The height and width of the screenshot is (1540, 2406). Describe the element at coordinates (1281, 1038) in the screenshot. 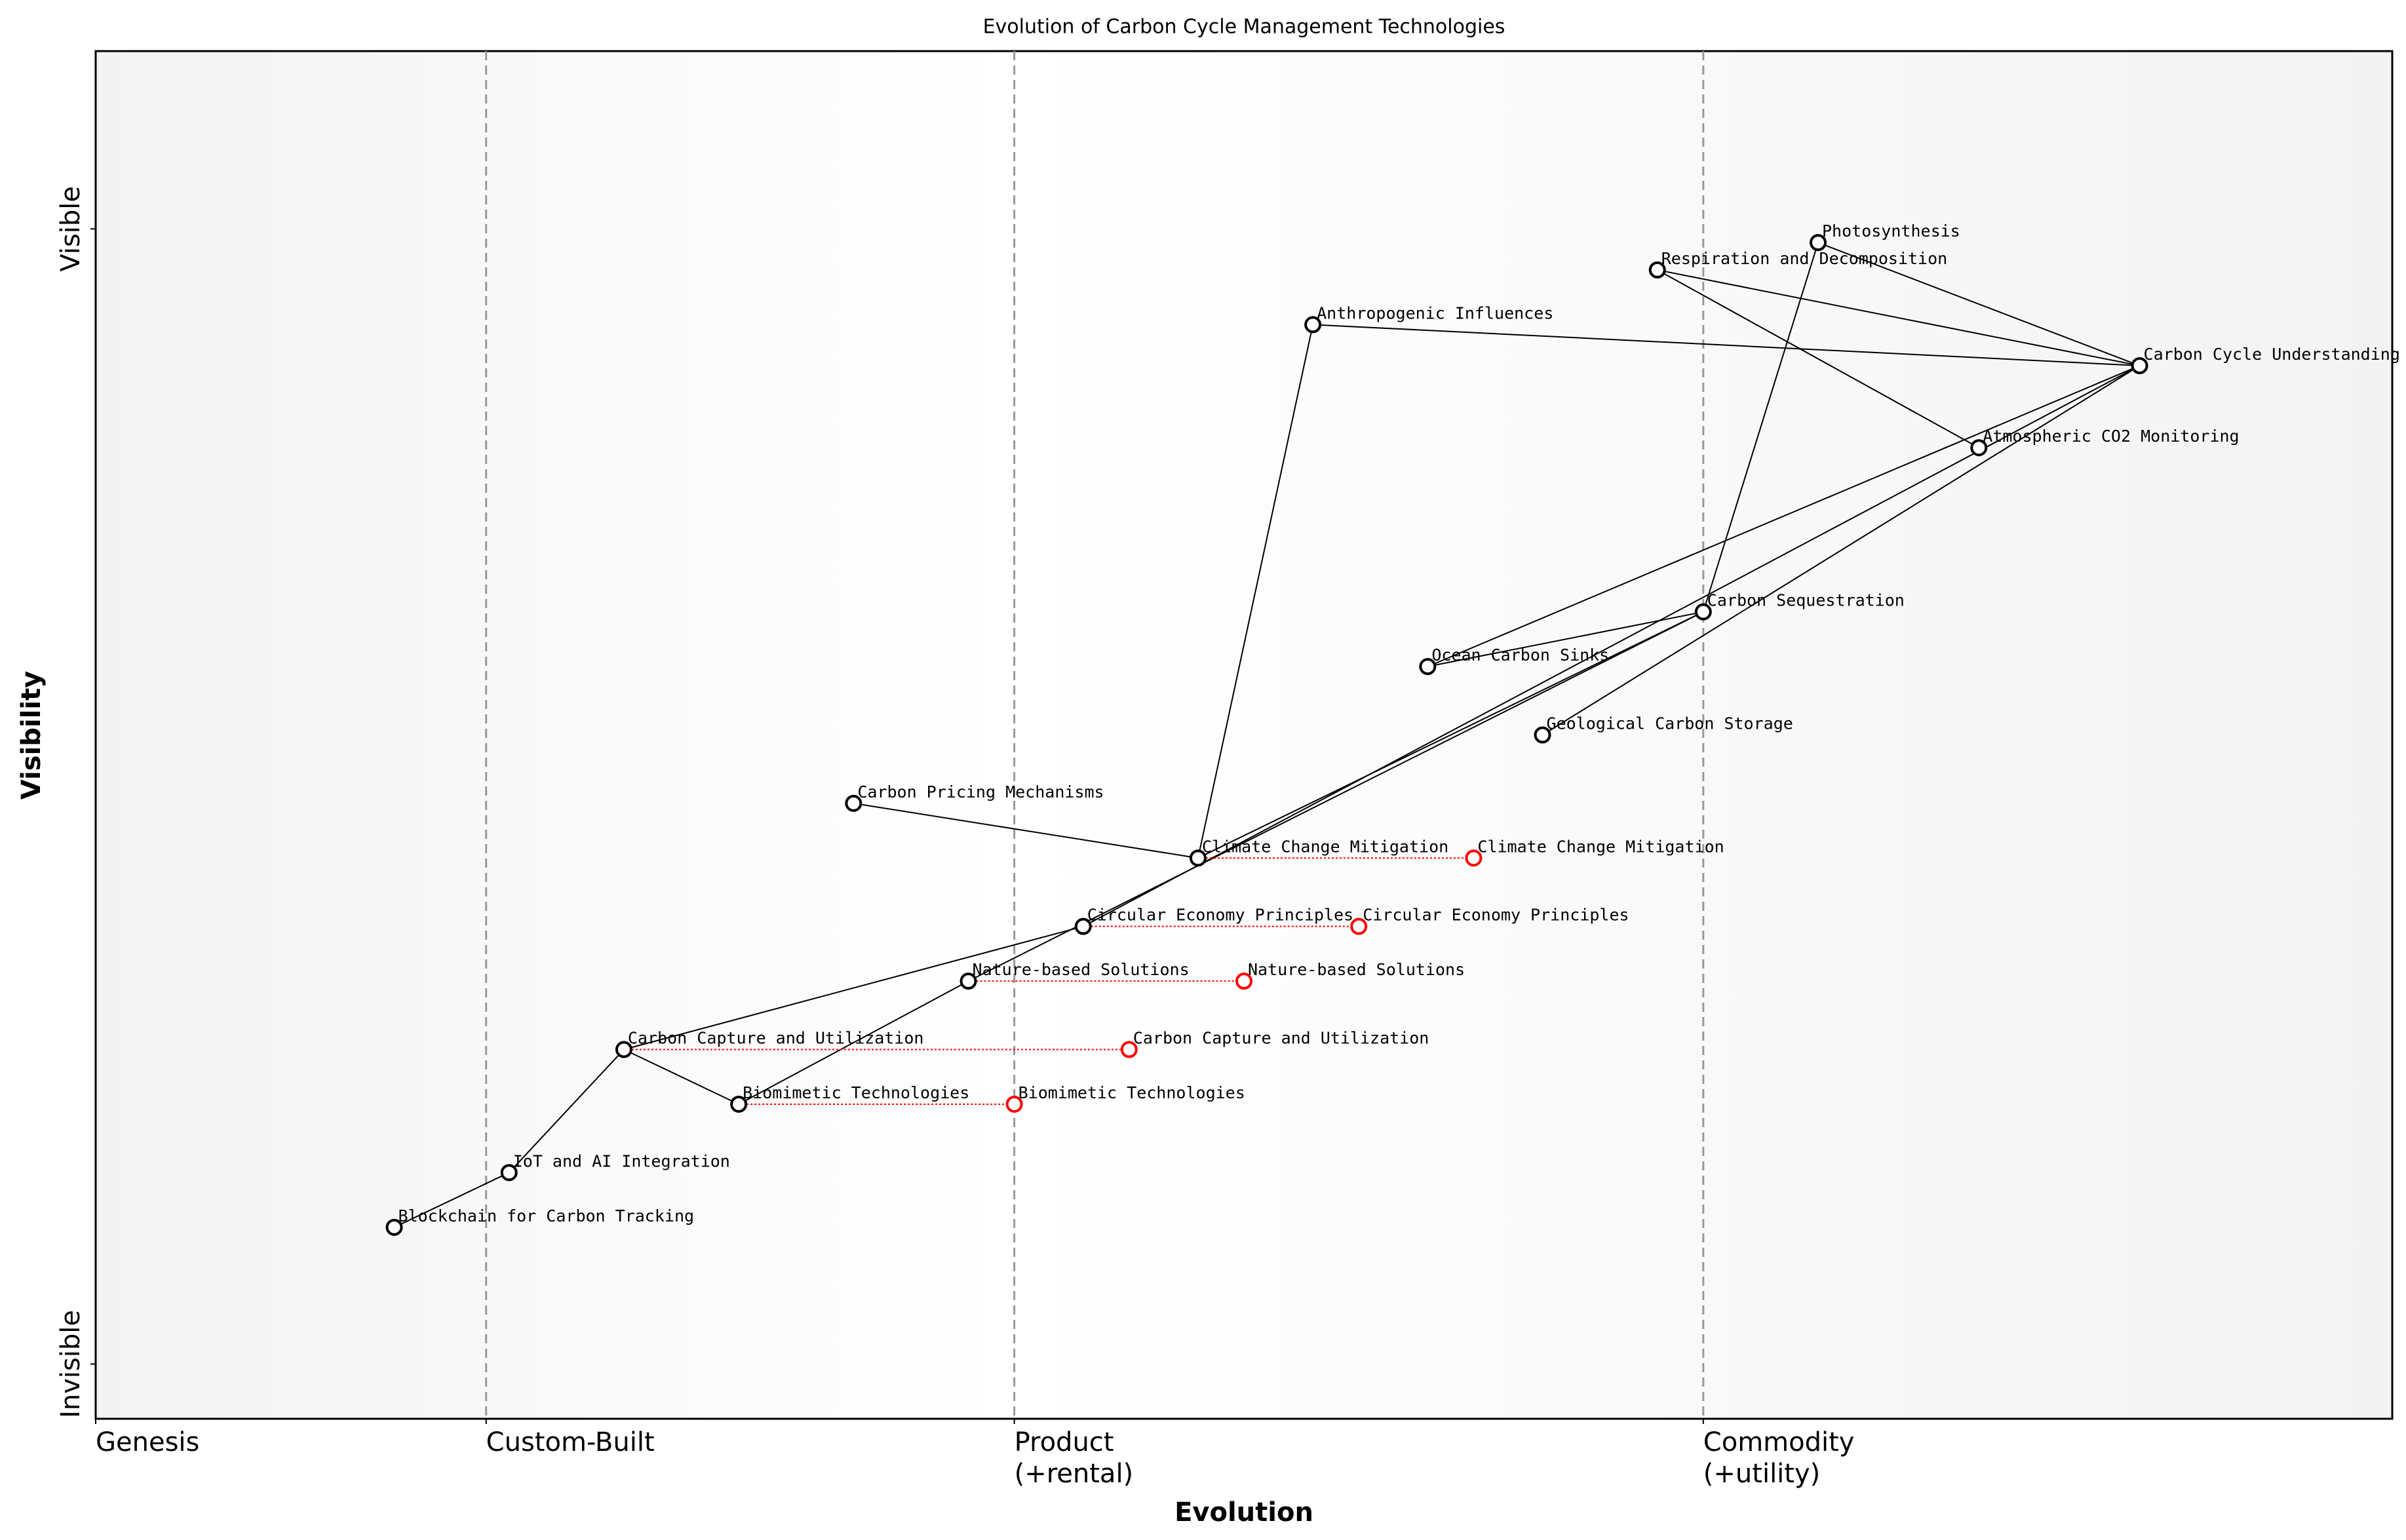

I see `evolved-label: Carbon Capture and Utilization` at that location.